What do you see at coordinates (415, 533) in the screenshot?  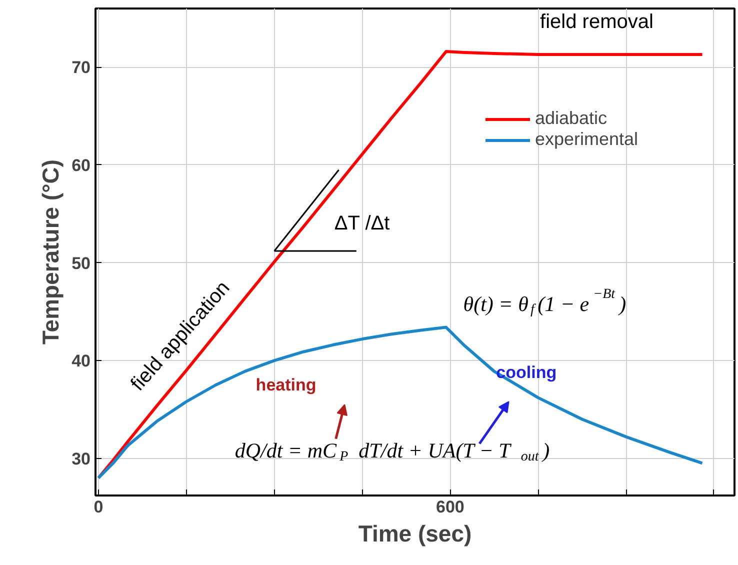 I see `x-axis-title: Time (sec)` at bounding box center [415, 533].